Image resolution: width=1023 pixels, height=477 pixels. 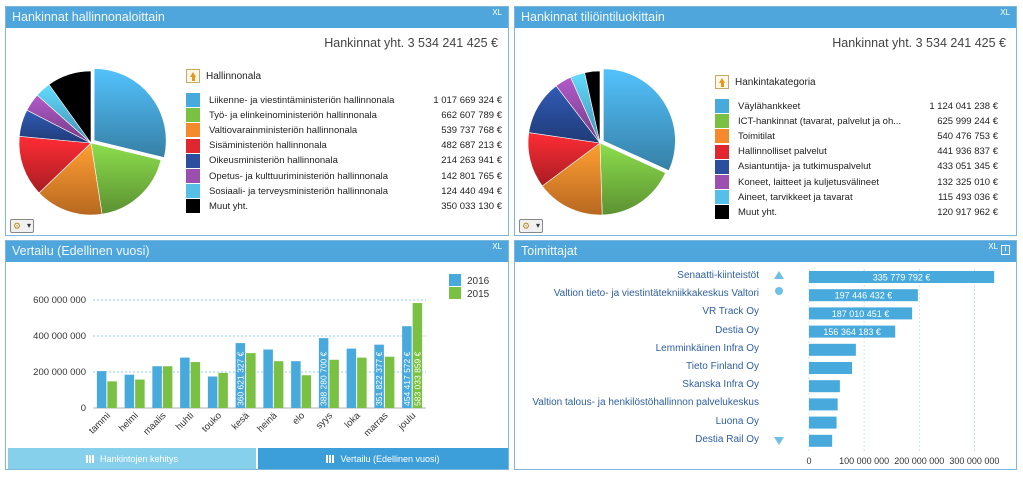 I want to click on supplier-name-link: Destia Oy, so click(x=737, y=330).